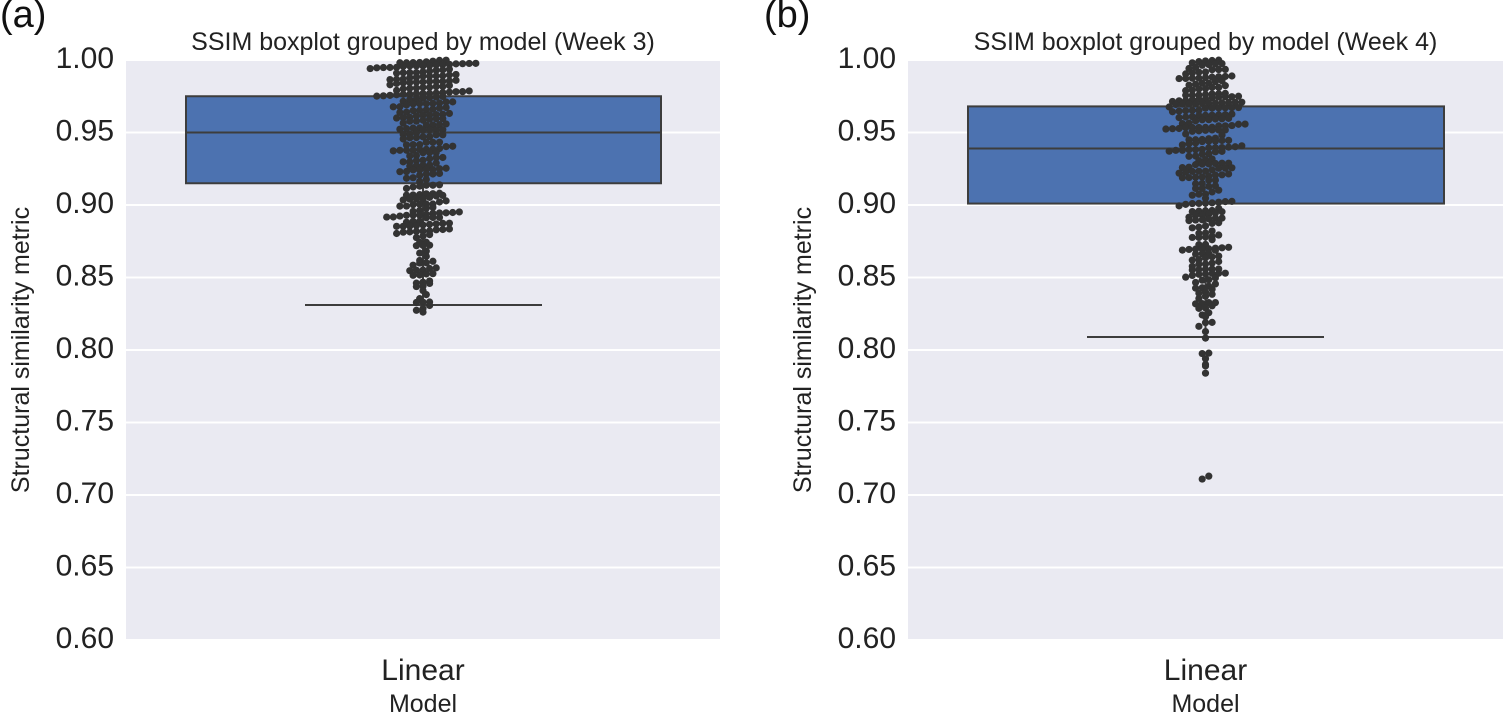 The image size is (1507, 717). I want to click on panel-label: (a), so click(23, 18).